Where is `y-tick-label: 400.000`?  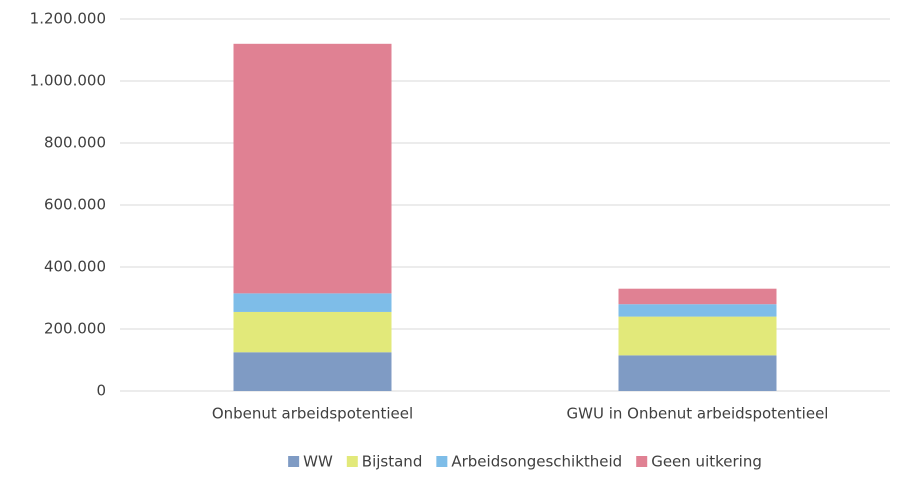 y-tick-label: 400.000 is located at coordinates (75, 267).